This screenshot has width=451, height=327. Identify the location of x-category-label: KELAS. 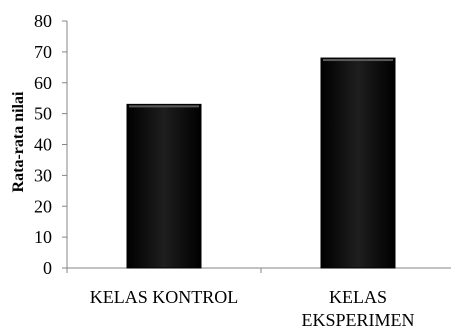
(358, 297).